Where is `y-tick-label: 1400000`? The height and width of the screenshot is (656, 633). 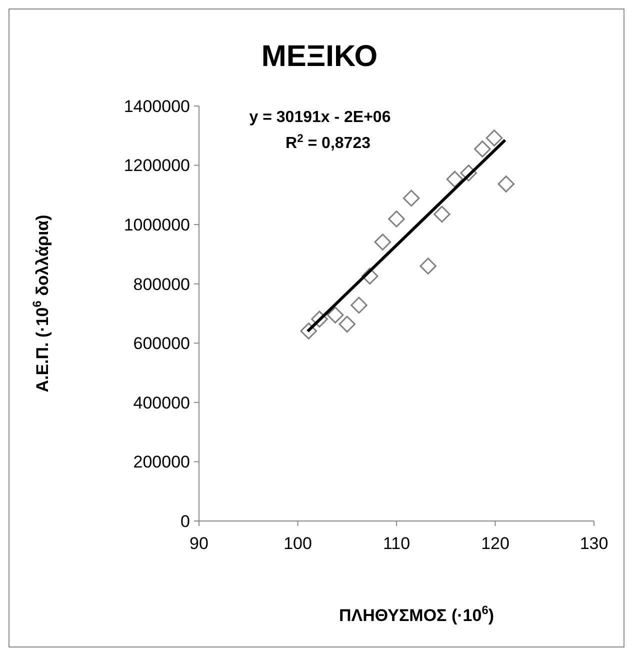 y-tick-label: 1400000 is located at coordinates (157, 106).